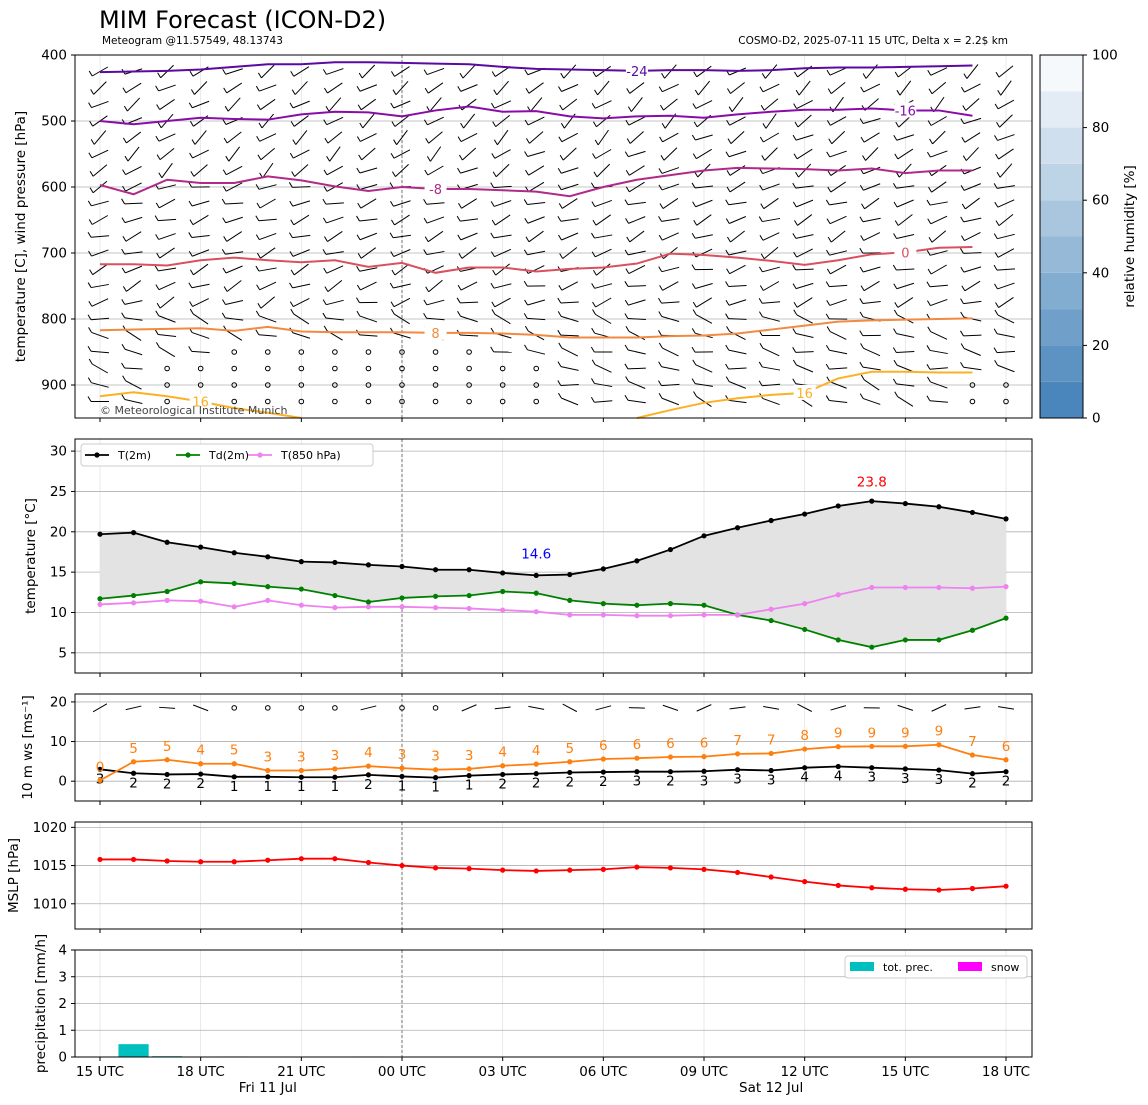 This screenshot has height=1105, width=1148. What do you see at coordinates (58, 613) in the screenshot?
I see `y-tick-label: 10` at bounding box center [58, 613].